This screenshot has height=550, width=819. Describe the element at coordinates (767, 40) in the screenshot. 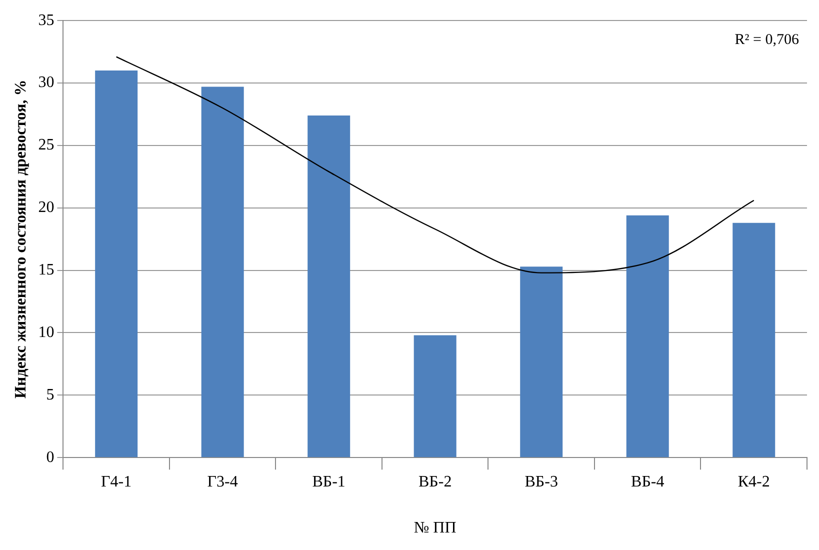

I see `annotation: R² = 0,706` at that location.